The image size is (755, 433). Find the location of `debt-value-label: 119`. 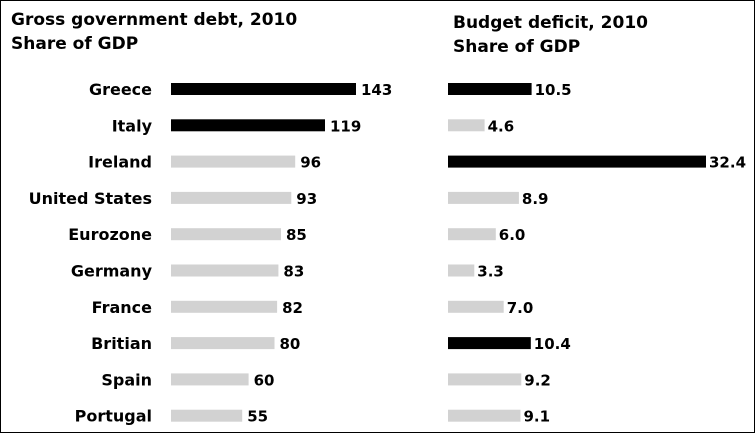

debt-value-label: 119 is located at coordinates (345, 126).